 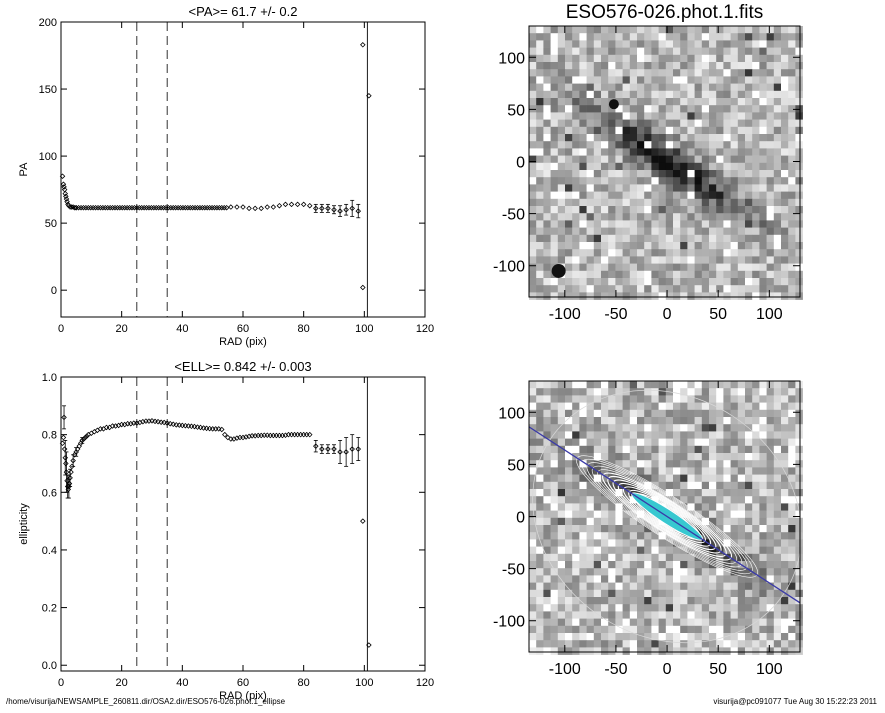 I want to click on image-title: ESO576-026.phot.1.fits, so click(x=665, y=12).